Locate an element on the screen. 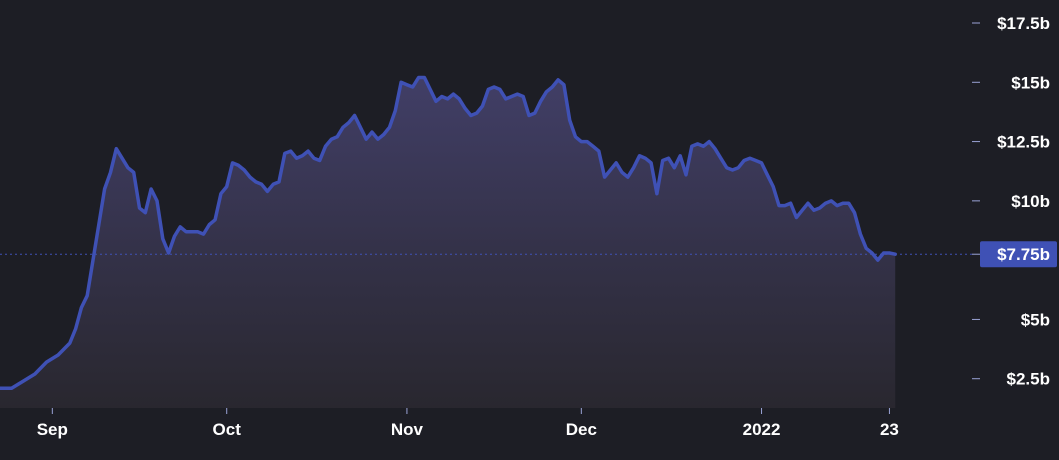 Image resolution: width=1059 pixels, height=460 pixels. y-tick-label: $15b is located at coordinates (1030, 82).